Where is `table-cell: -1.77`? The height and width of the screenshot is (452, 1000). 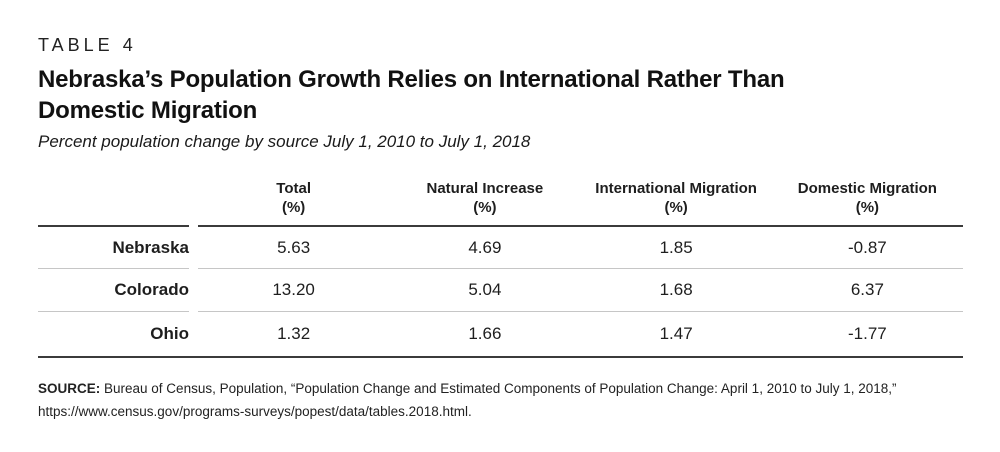 table-cell: -1.77 is located at coordinates (867, 333).